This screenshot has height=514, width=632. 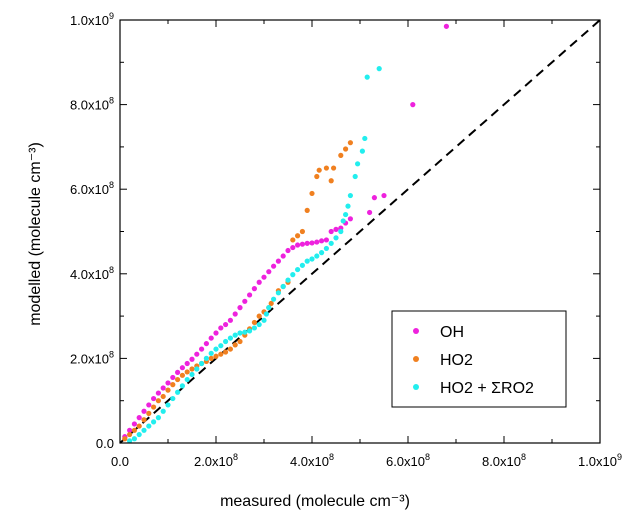 I want to click on y-axis-label: modelled (molecule cm⁻³), so click(x=35, y=234).